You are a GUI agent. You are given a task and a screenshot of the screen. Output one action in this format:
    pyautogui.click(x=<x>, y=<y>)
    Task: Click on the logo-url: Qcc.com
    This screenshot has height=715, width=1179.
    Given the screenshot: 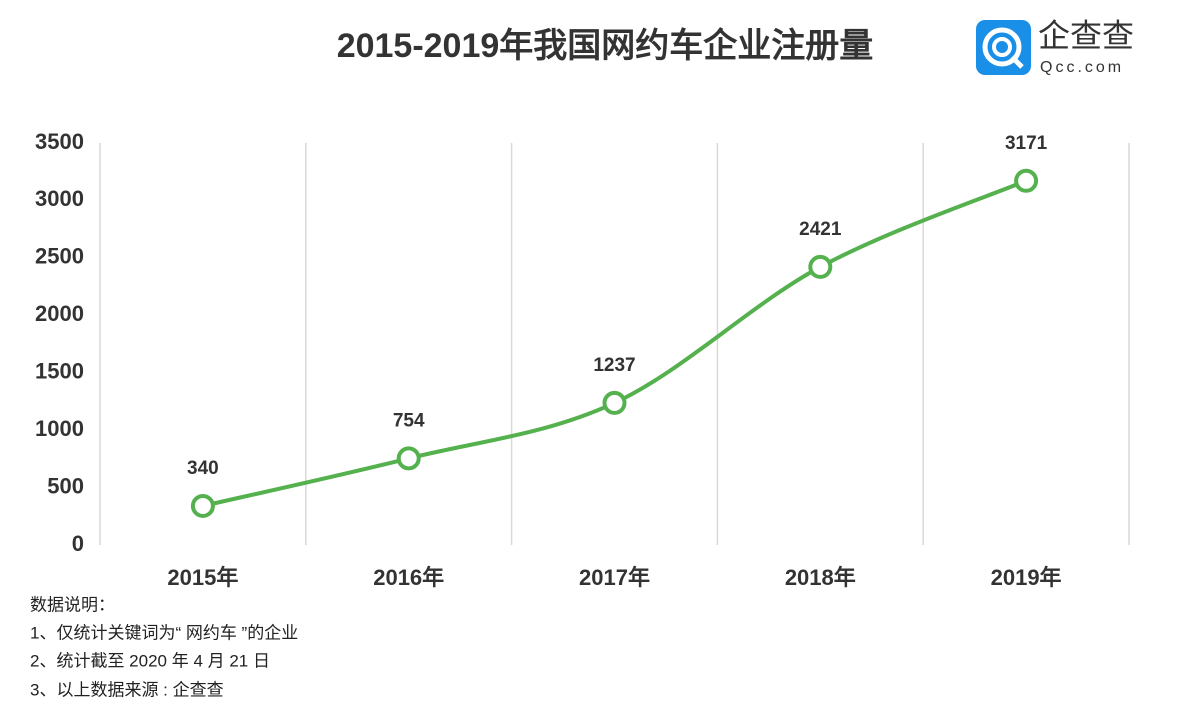 What is the action you would take?
    pyautogui.click(x=1082, y=67)
    